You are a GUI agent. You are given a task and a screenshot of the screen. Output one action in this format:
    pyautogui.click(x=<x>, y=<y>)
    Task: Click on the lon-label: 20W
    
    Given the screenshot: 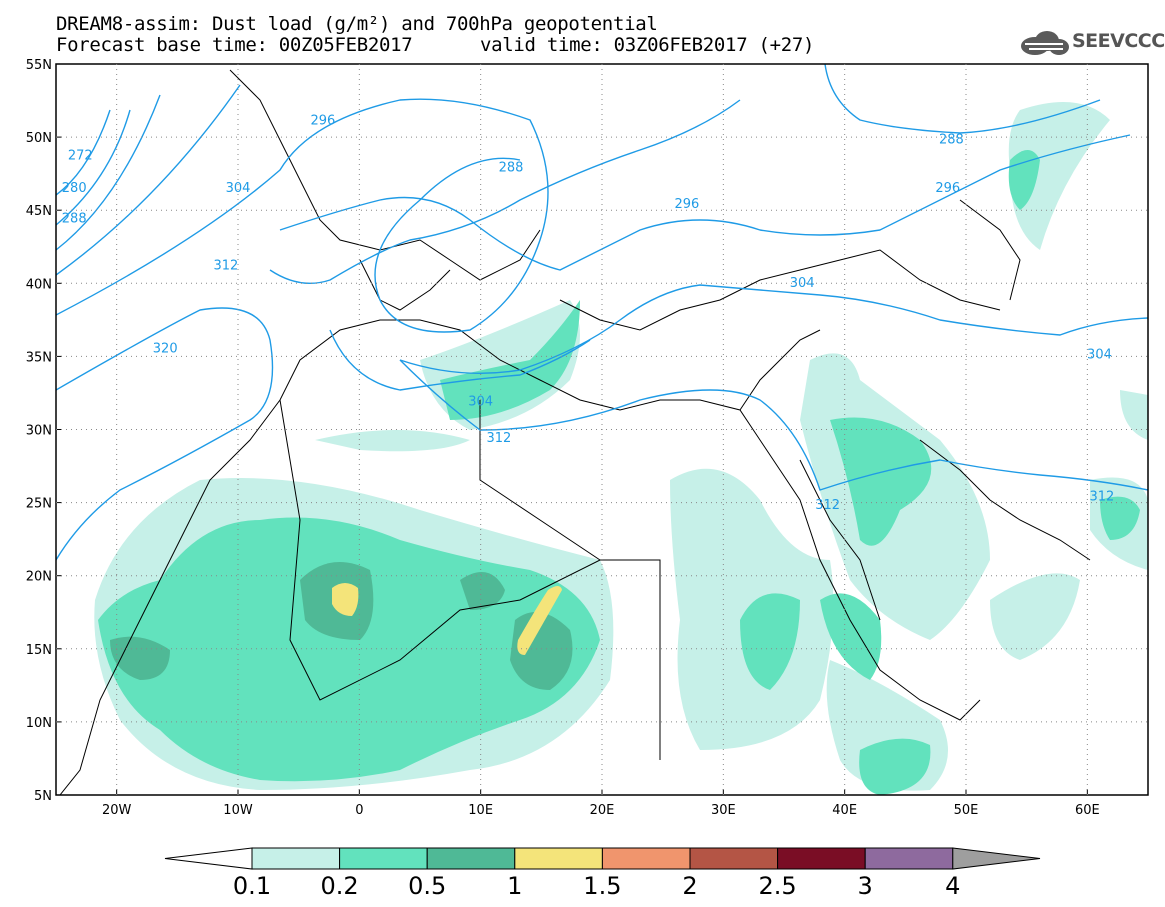 What is the action you would take?
    pyautogui.click(x=117, y=810)
    